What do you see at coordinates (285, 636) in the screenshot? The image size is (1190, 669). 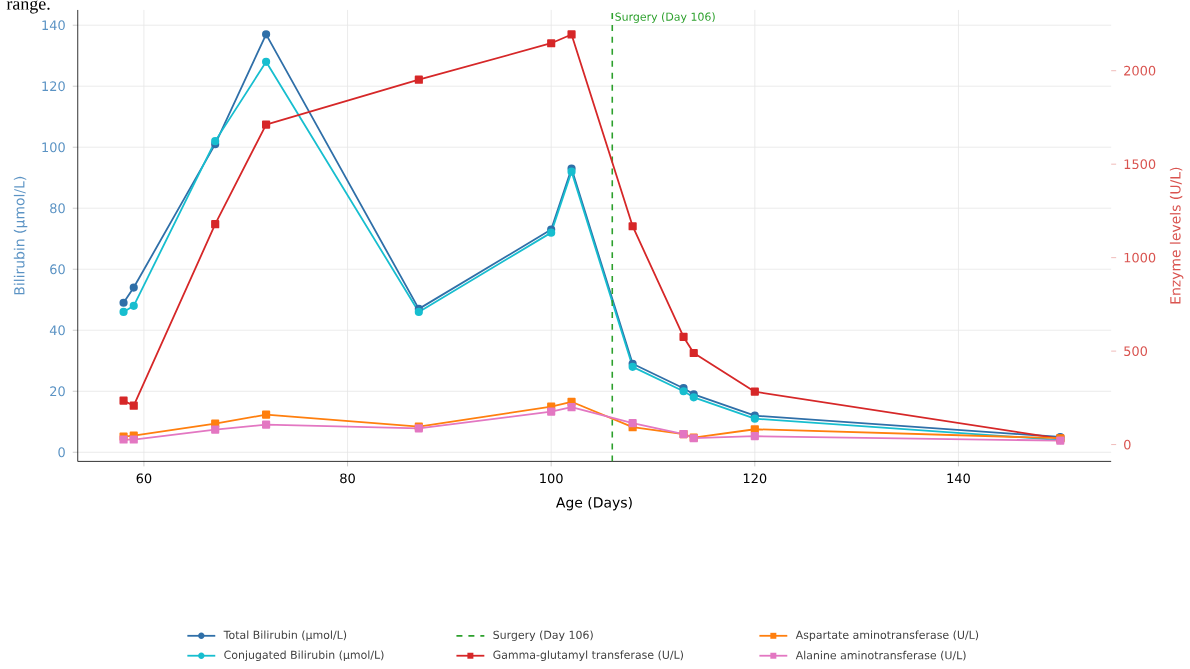 I see `legend-label: Total Bilirubin (µmol/L)` at bounding box center [285, 636].